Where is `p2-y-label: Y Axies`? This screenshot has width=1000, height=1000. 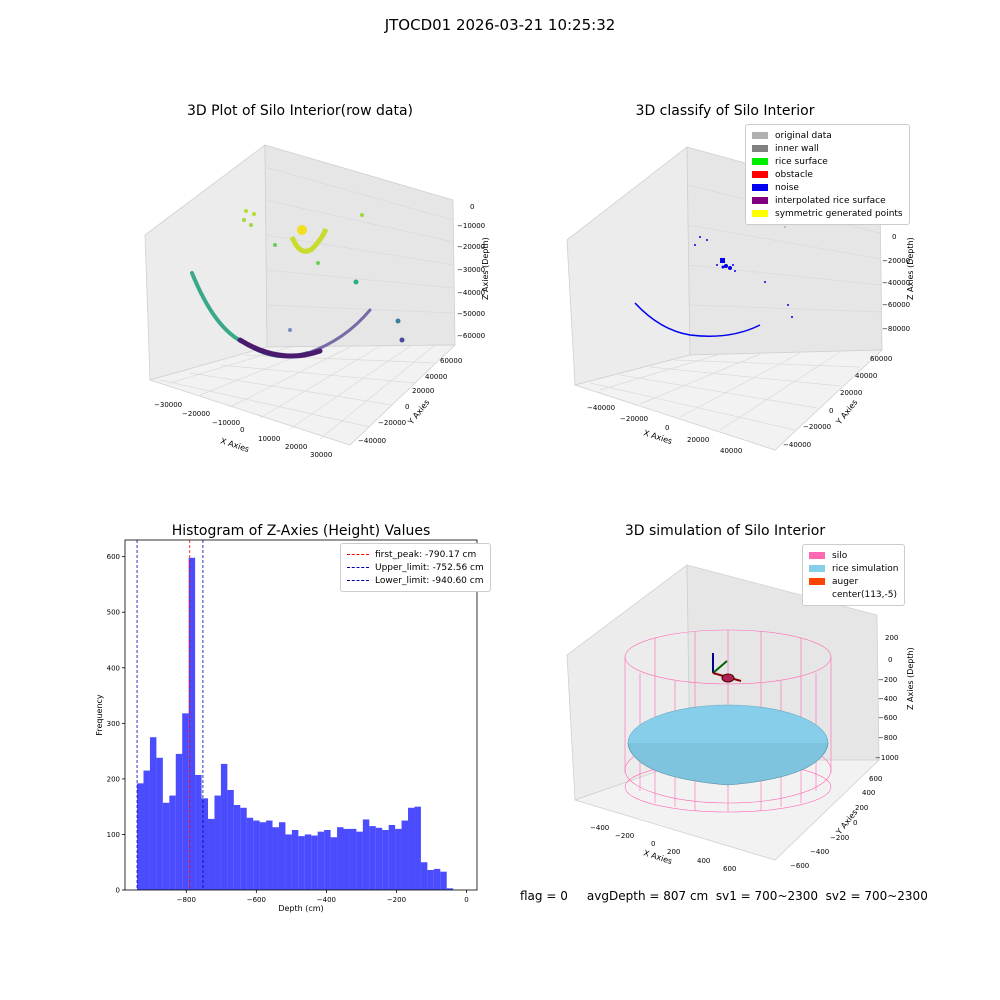
p2-y-label: Y Axies is located at coordinates (847, 412).